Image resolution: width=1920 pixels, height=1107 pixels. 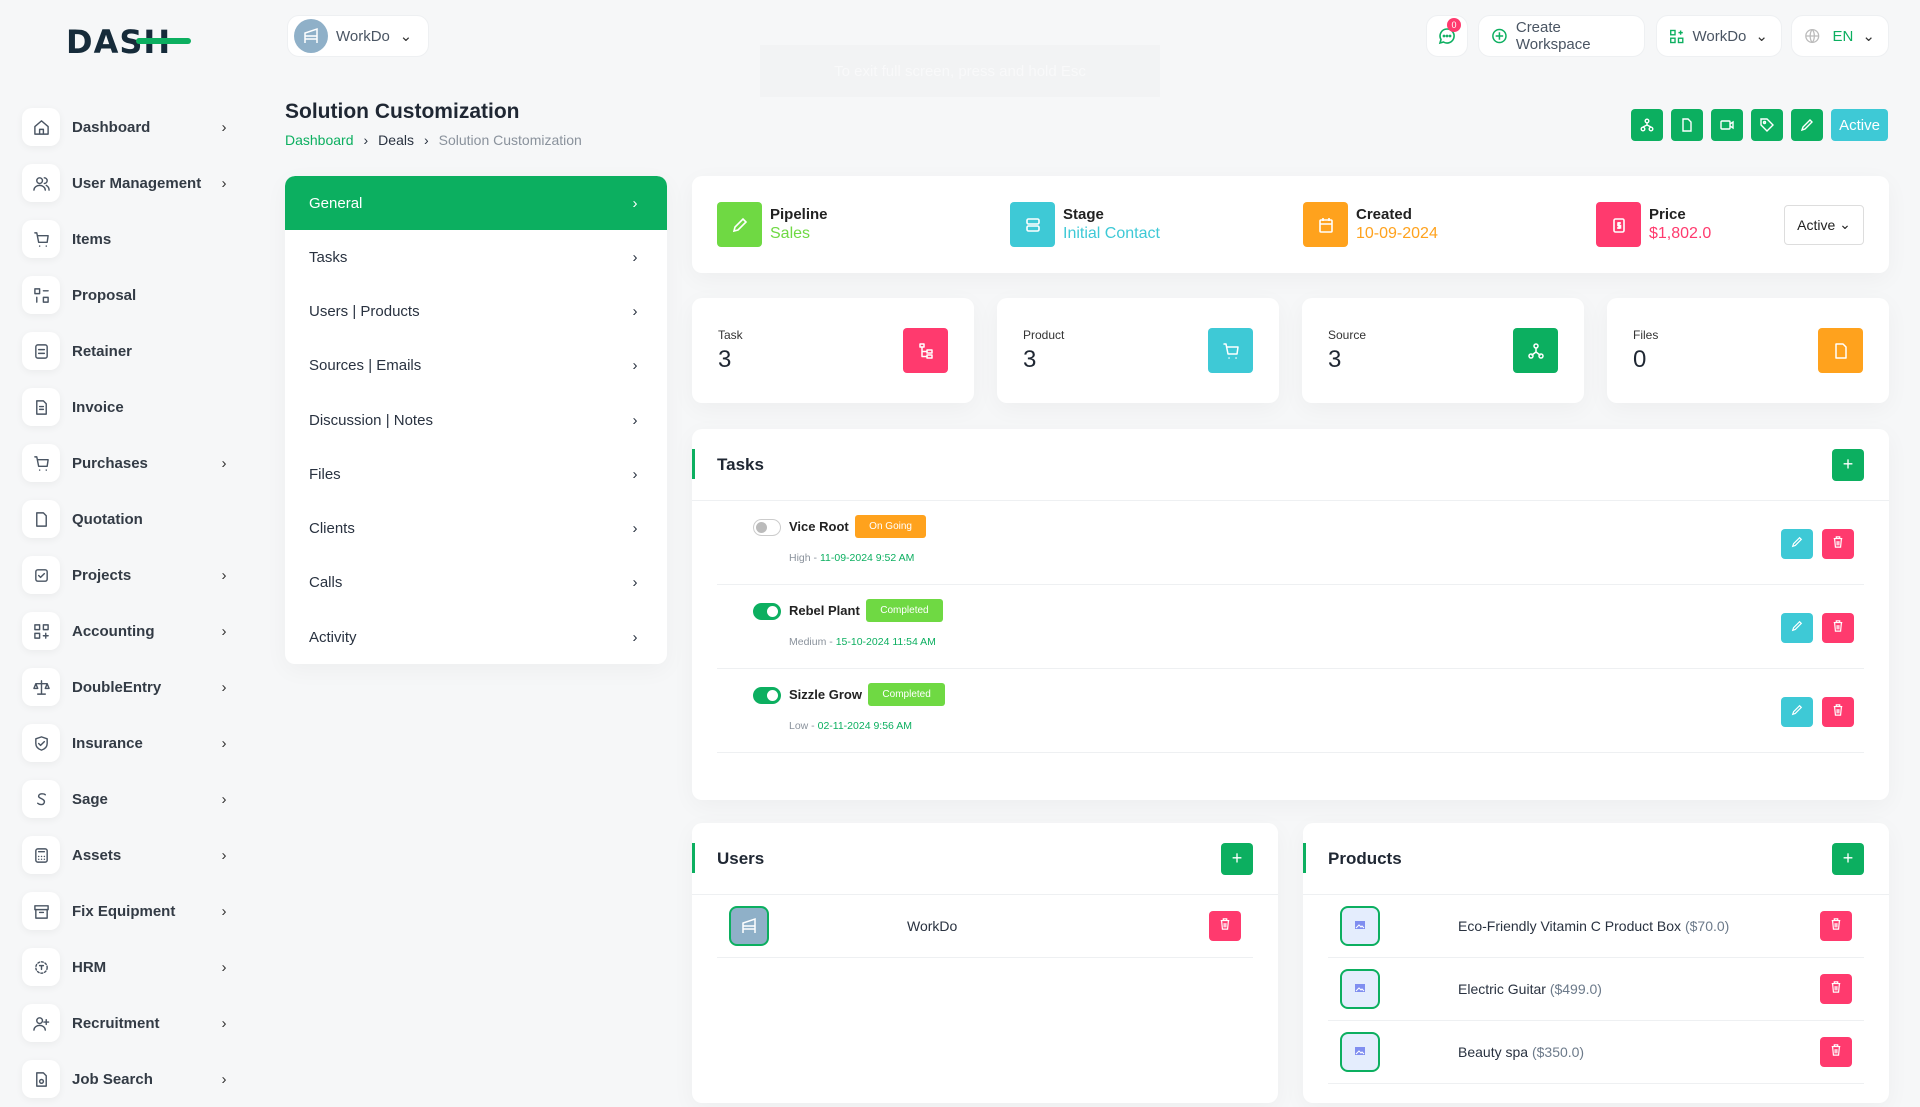 I want to click on chat-icon, so click(x=1446, y=36).